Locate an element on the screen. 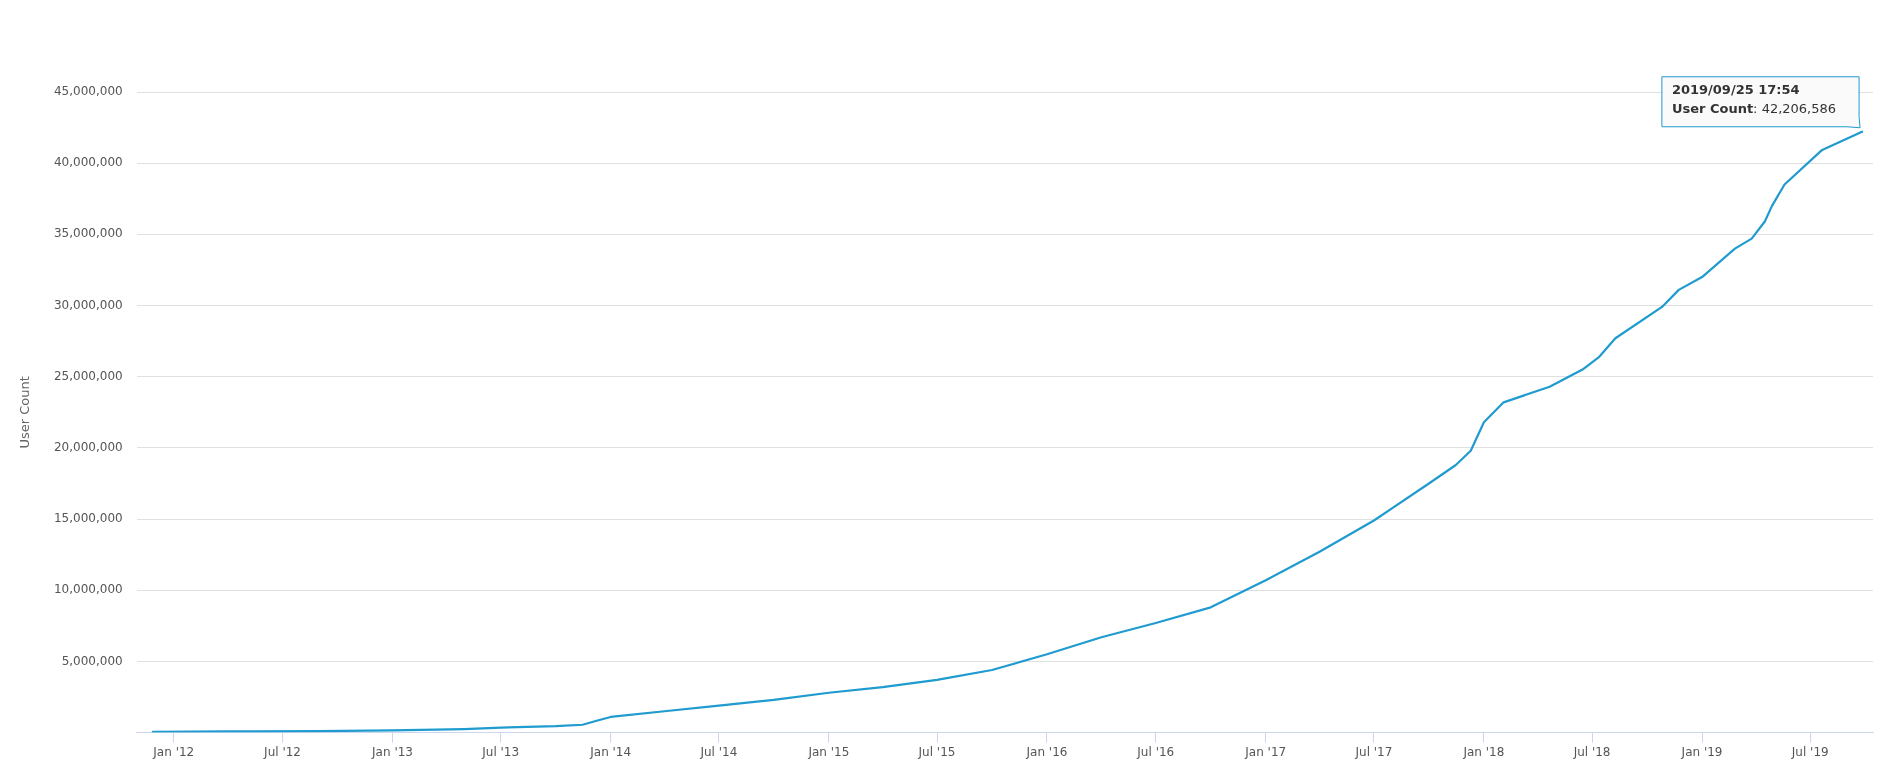 The width and height of the screenshot is (1901, 783). y-tick-label: 35,000,000 is located at coordinates (88, 233).